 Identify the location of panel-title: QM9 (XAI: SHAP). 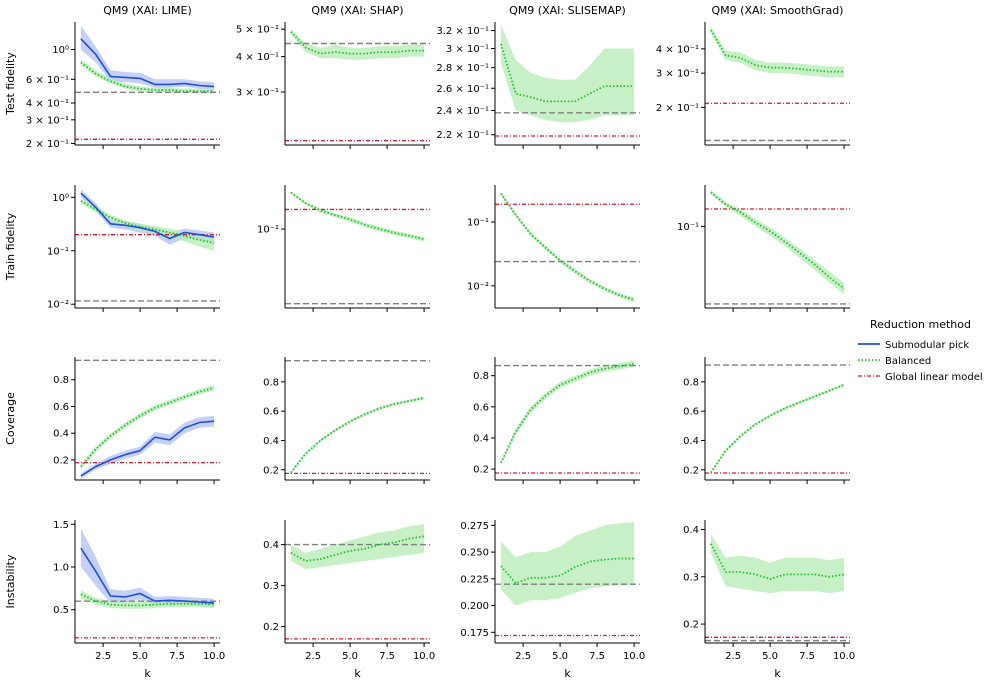
(357, 10).